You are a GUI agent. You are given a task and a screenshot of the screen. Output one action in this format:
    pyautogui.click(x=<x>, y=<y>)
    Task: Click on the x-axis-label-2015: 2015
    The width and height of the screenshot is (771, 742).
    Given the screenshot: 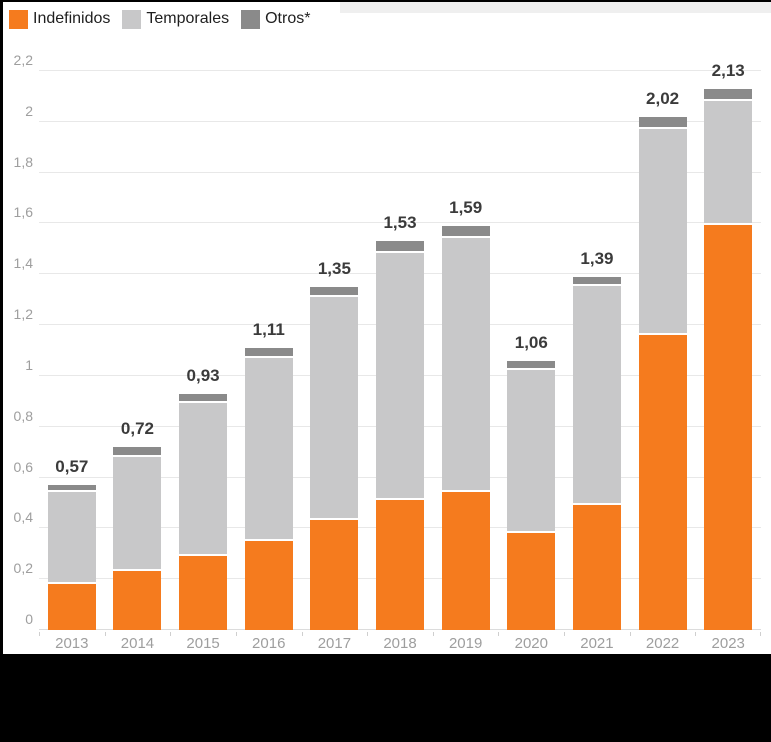 What is the action you would take?
    pyautogui.click(x=203, y=643)
    